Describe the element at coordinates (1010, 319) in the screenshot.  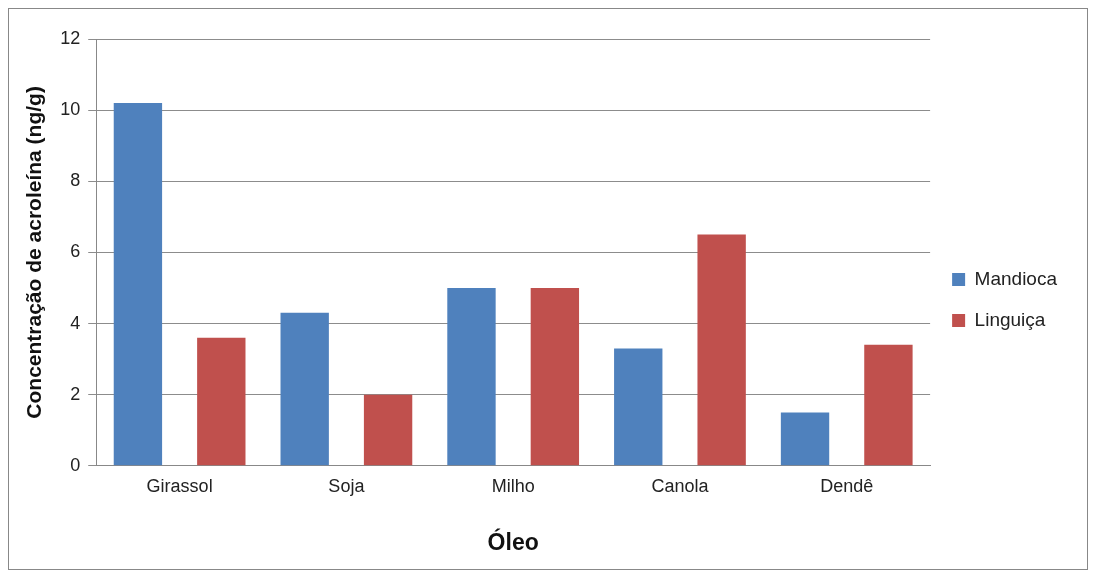
I see `legend-label: Linguiça` at that location.